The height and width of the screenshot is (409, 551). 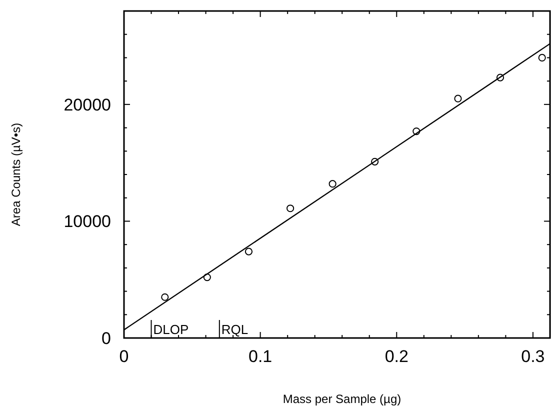 What do you see at coordinates (396, 356) in the screenshot?
I see `x-tick-label: 0.2` at bounding box center [396, 356].